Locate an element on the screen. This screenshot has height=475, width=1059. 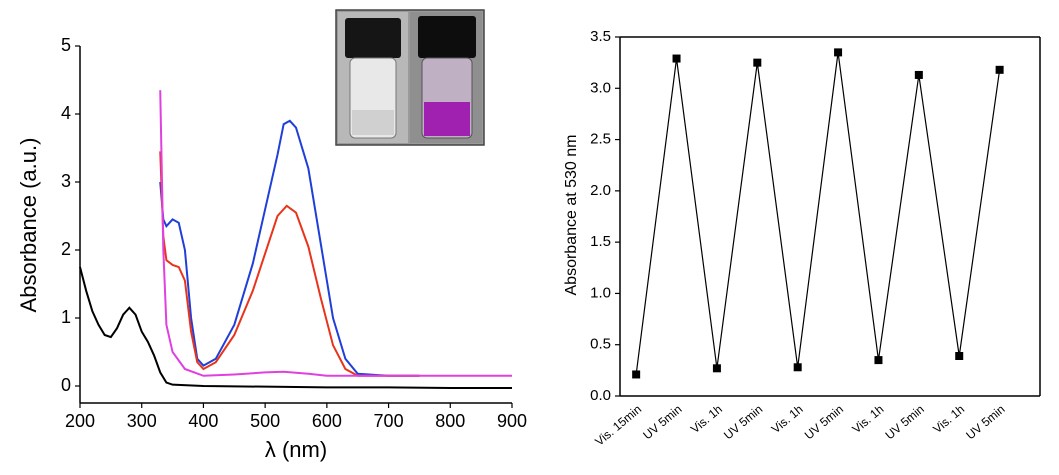
y-tick-label: 3.0 is located at coordinates (600, 87).